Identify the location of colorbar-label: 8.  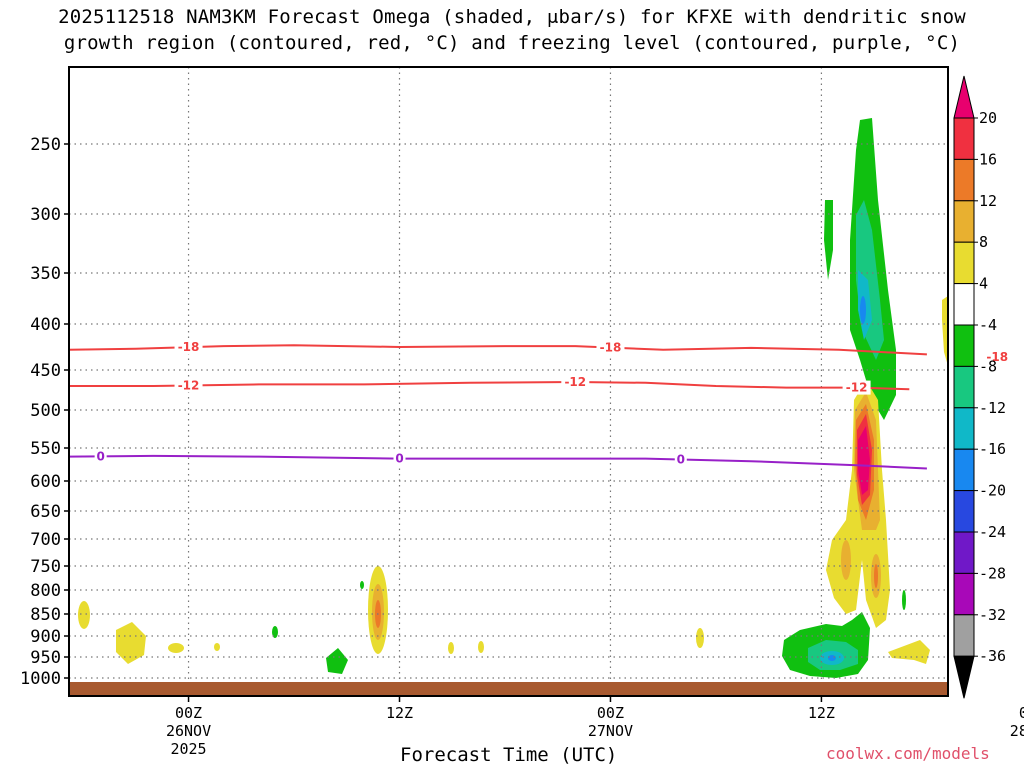
(983, 242).